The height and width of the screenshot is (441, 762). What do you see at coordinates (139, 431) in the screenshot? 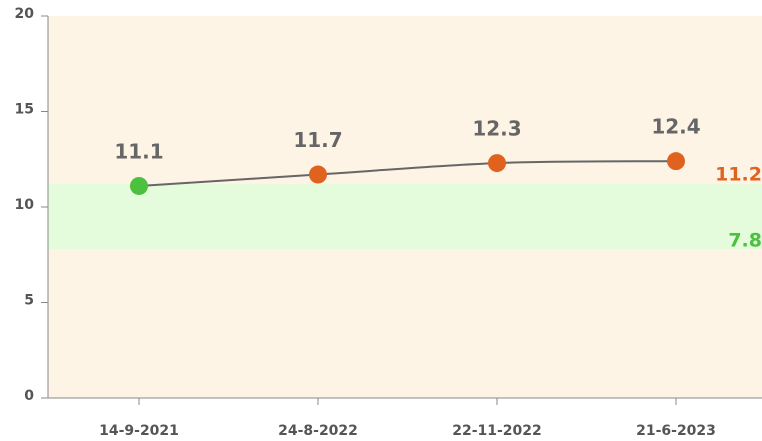
I see `x-tick-label: 14-9-2021` at bounding box center [139, 431].